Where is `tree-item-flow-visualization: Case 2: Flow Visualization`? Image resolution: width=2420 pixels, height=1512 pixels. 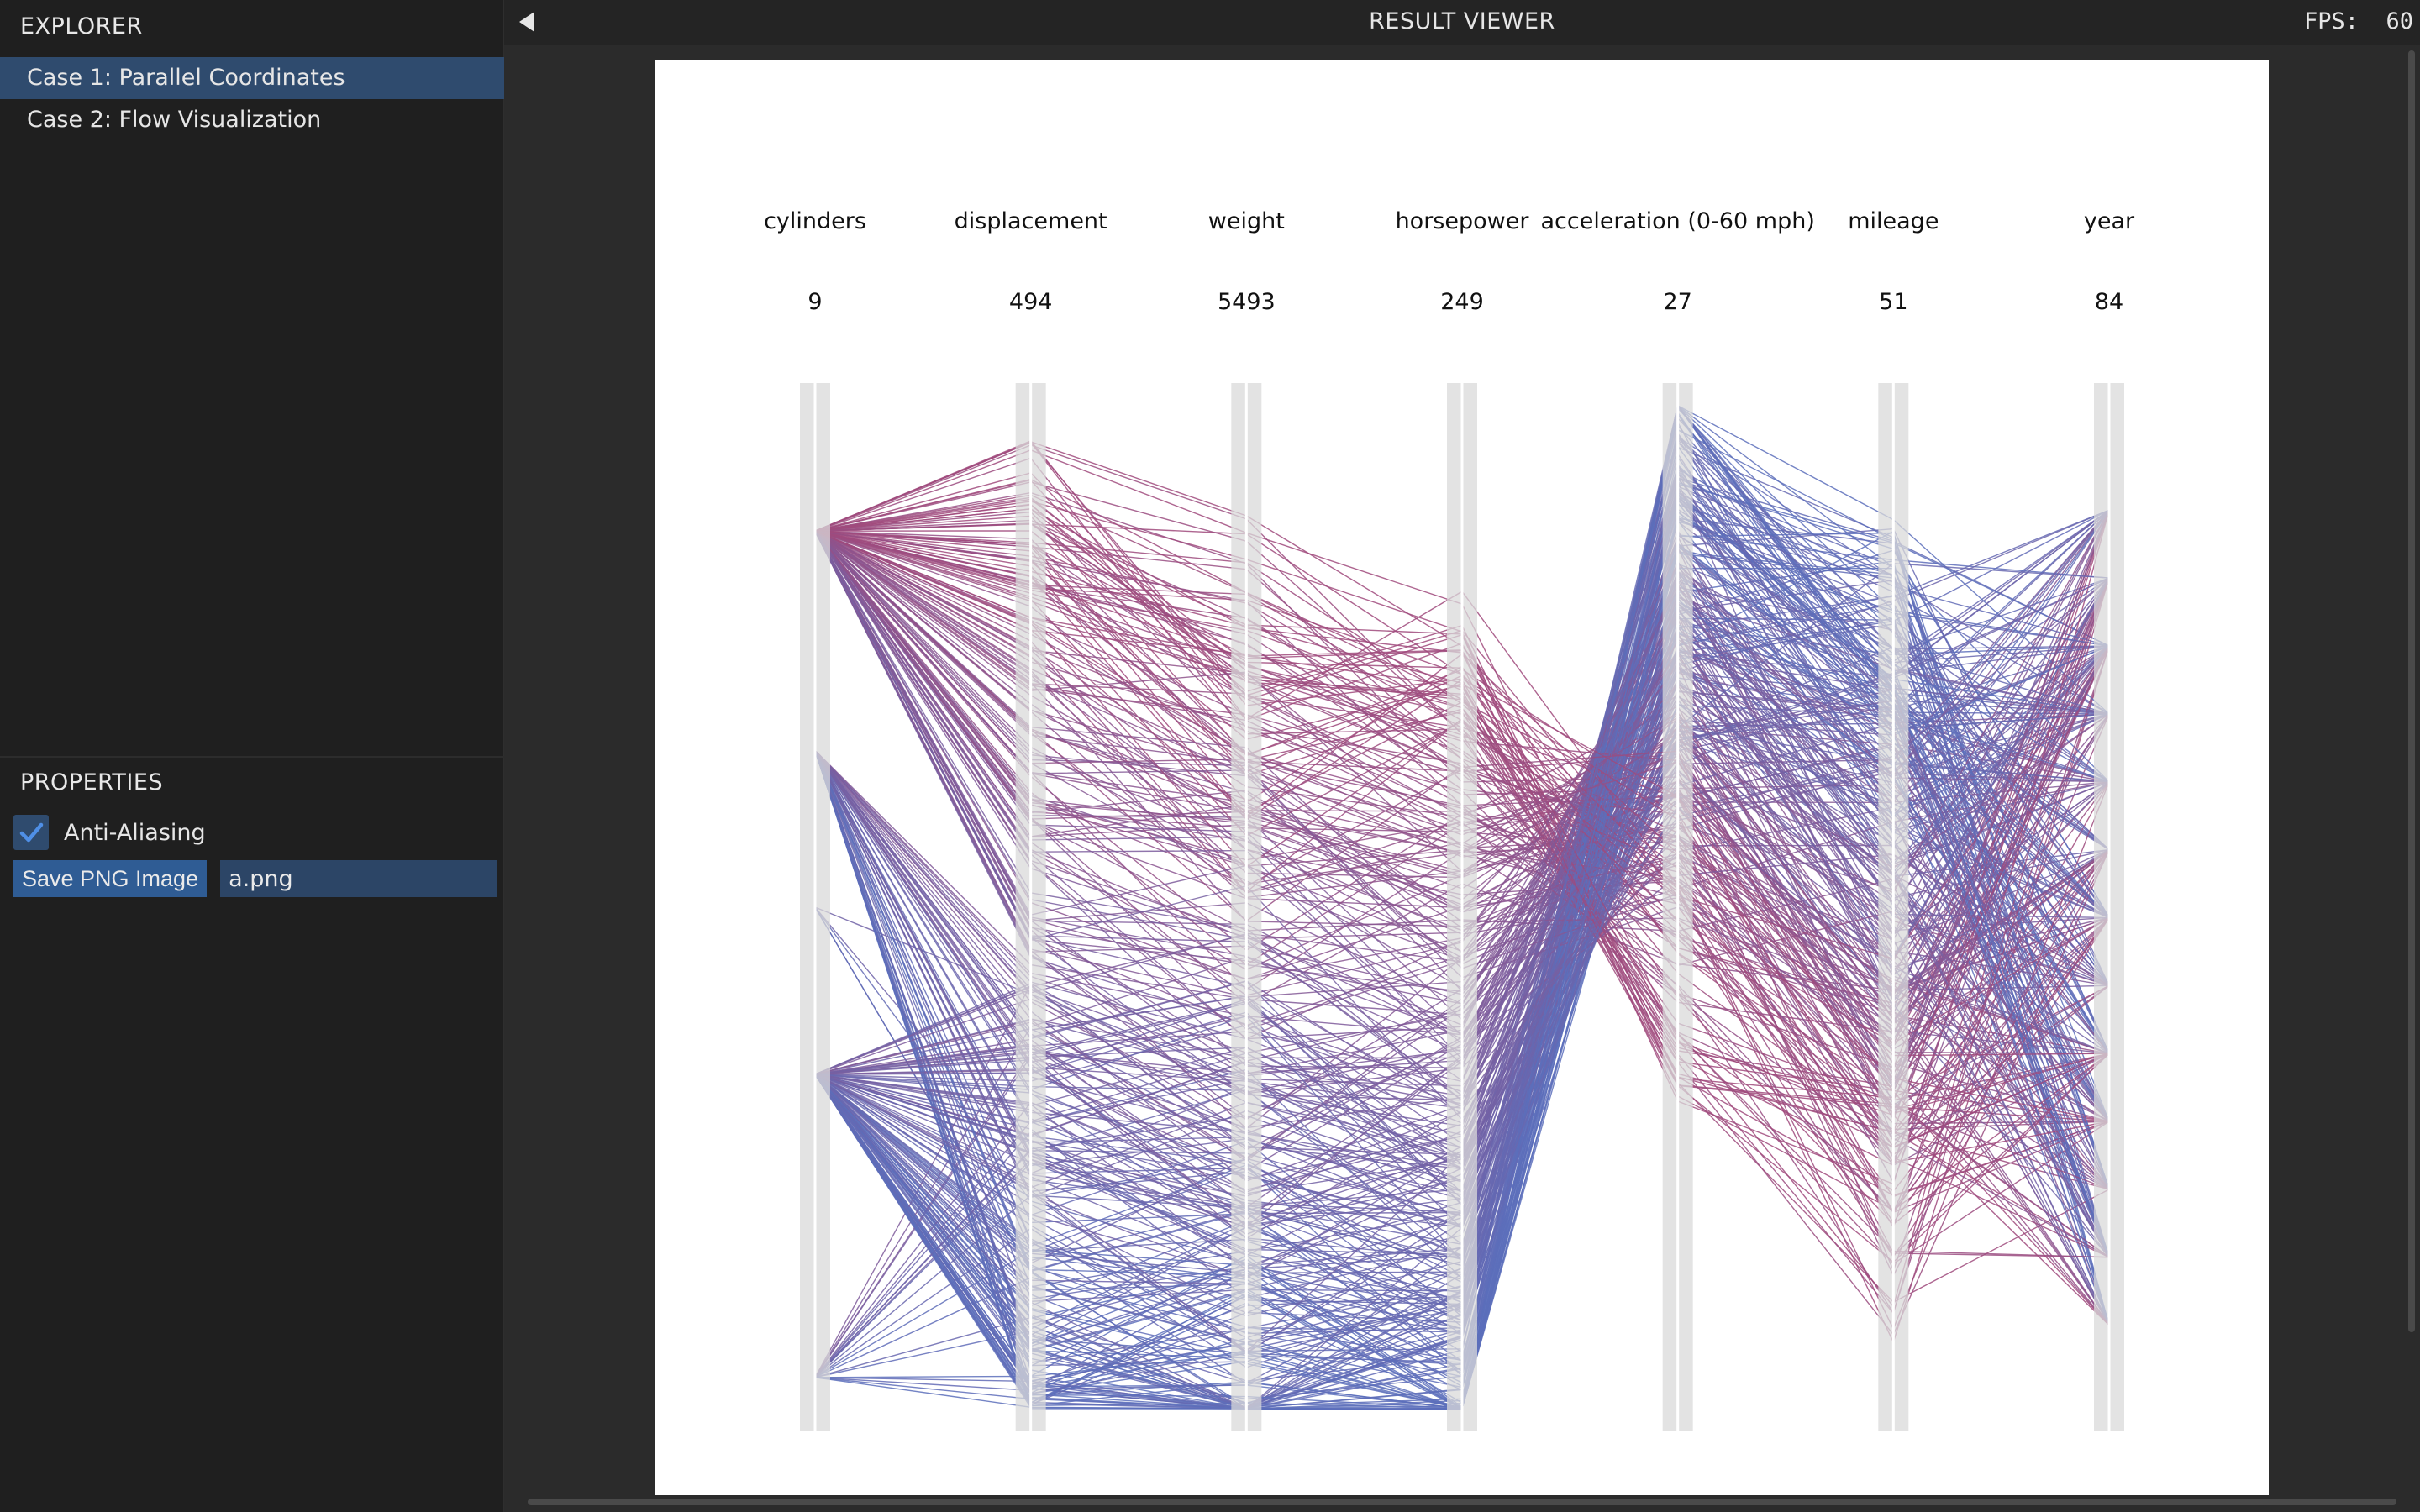
tree-item-flow-visualization: Case 2: Flow Visualization is located at coordinates (174, 120).